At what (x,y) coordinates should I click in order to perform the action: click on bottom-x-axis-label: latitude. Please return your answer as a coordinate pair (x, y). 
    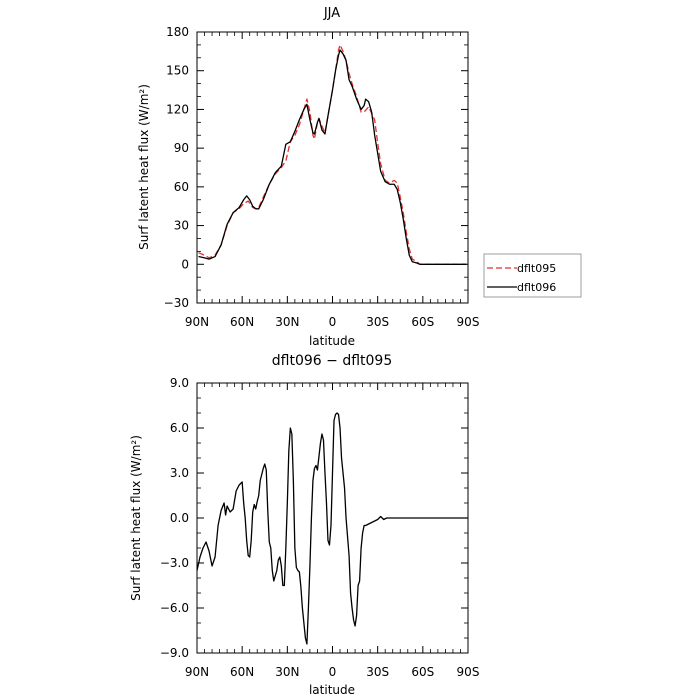
    Looking at the image, I should click on (332, 690).